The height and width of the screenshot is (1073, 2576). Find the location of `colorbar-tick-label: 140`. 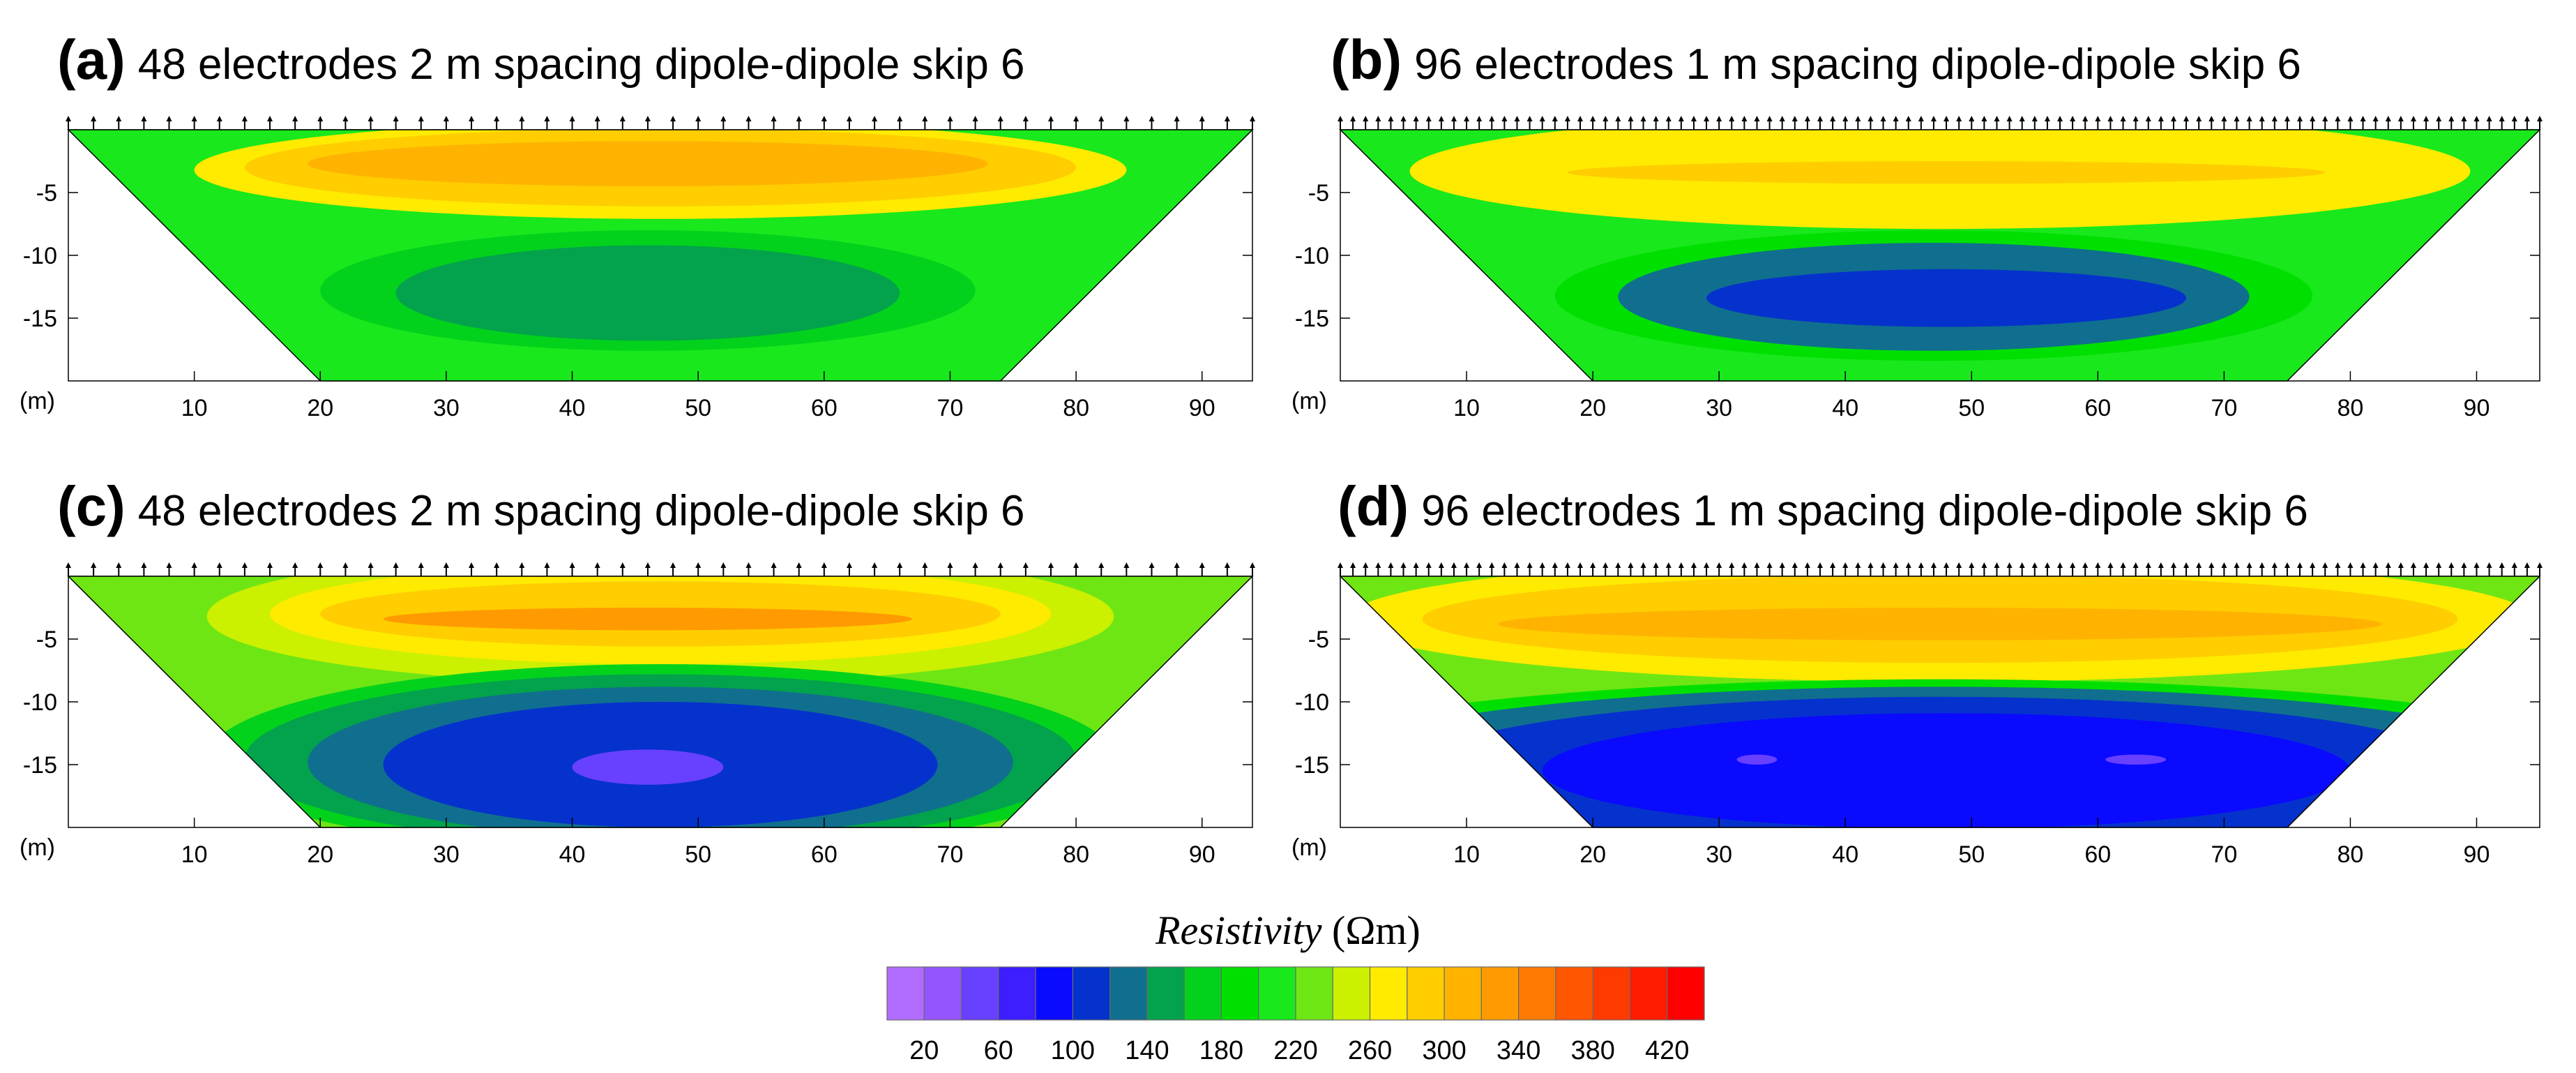

colorbar-tick-label: 140 is located at coordinates (1147, 1050).